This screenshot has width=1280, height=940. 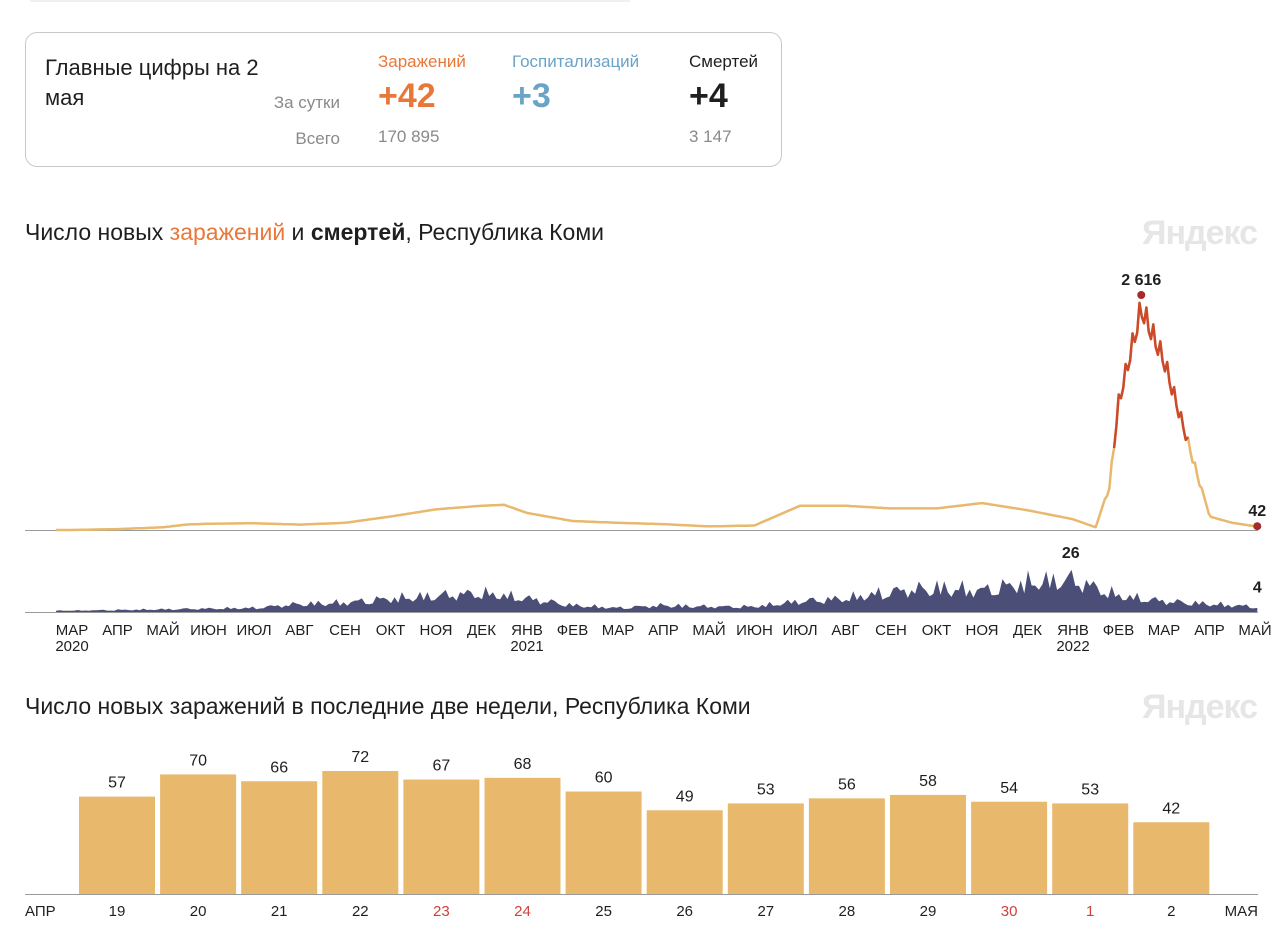 What do you see at coordinates (442, 766) in the screenshot?
I see `bar-value-label: 67` at bounding box center [442, 766].